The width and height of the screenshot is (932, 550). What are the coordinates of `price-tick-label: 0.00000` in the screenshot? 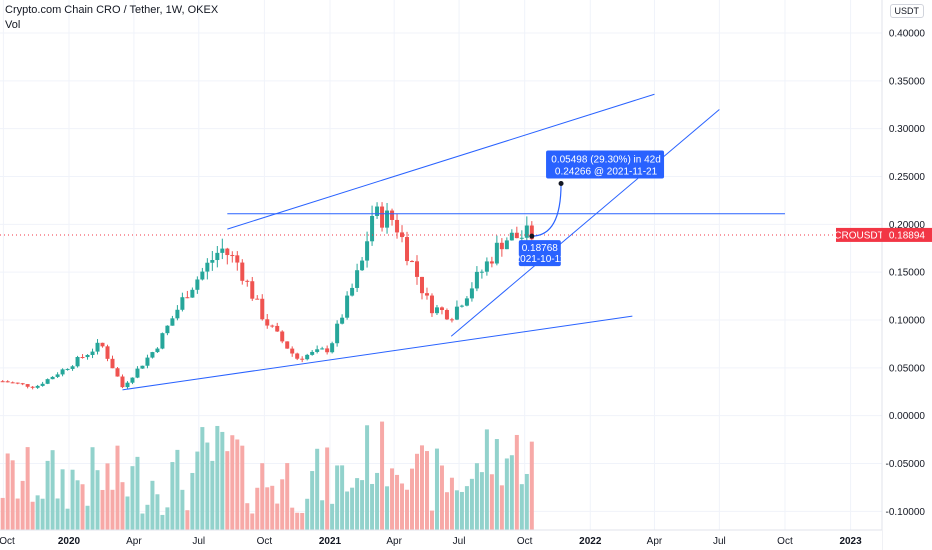 It's located at (907, 416).